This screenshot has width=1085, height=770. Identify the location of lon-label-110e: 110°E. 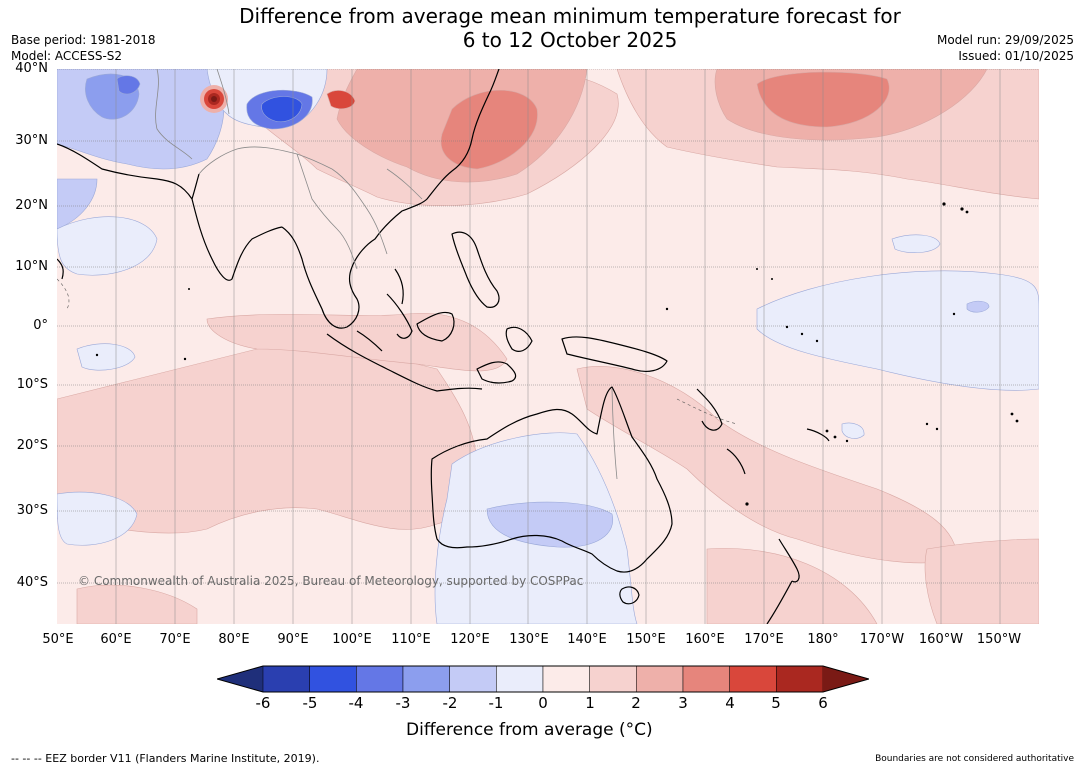
(411, 639).